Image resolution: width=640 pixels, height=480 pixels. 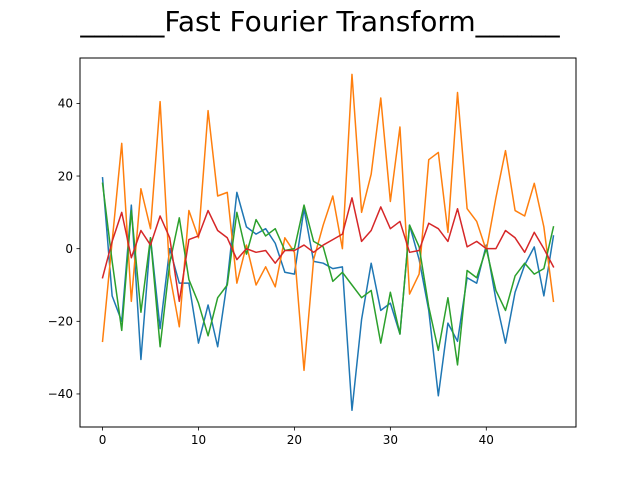 I want to click on y-tick-label: 20, so click(x=65, y=176).